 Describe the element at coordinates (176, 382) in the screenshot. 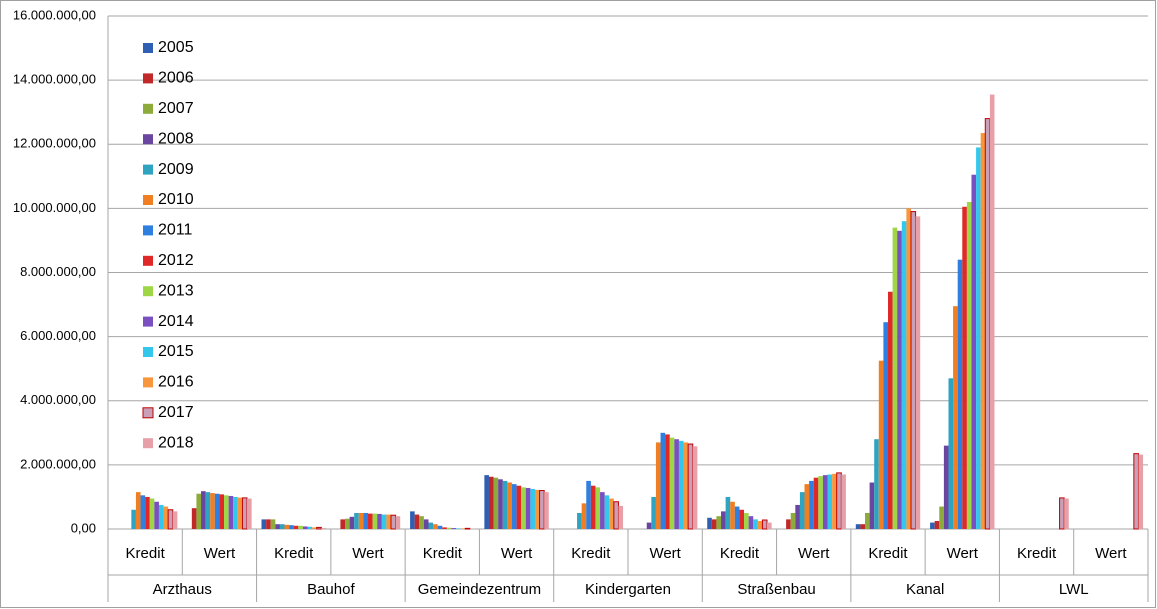

I see `legend-label: 2016` at that location.